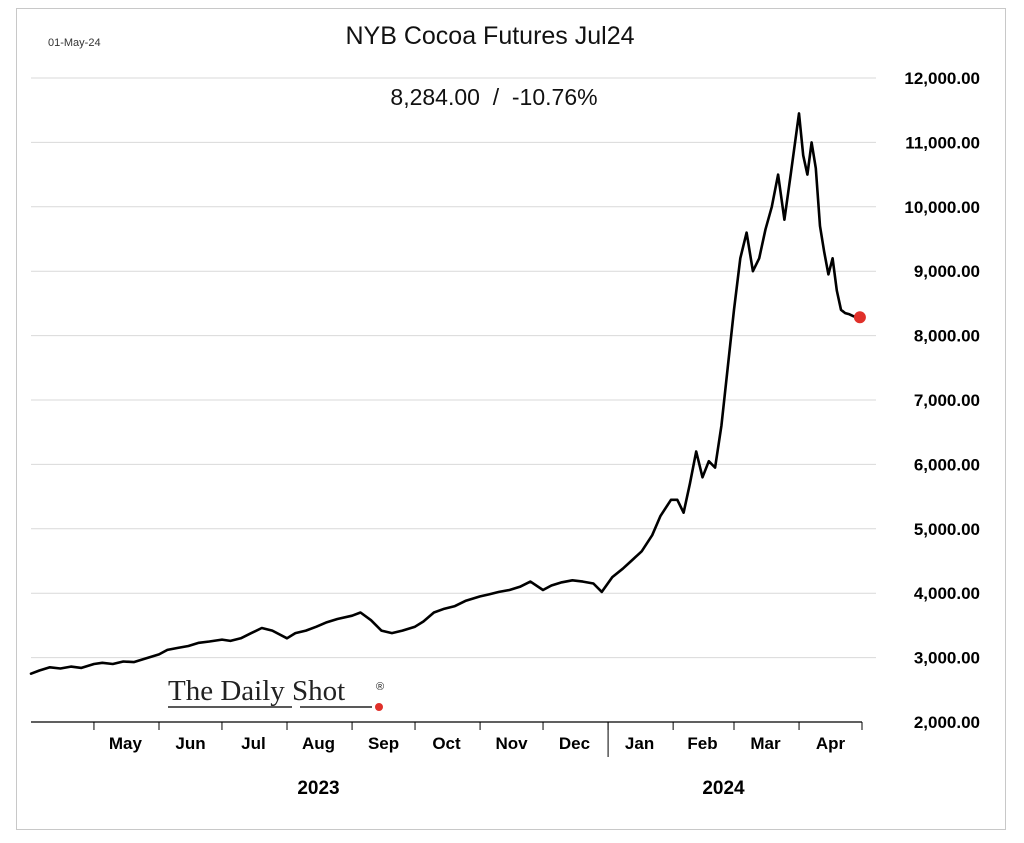 This screenshot has height=843, width=1024. What do you see at coordinates (947, 658) in the screenshot?
I see `y-tick-label: 3,000.00` at bounding box center [947, 658].